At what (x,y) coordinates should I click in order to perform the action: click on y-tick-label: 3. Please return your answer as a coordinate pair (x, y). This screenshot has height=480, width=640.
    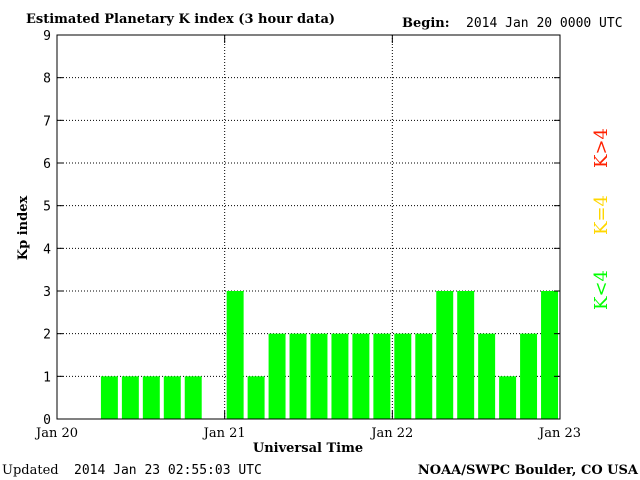
    Looking at the image, I should click on (47, 292).